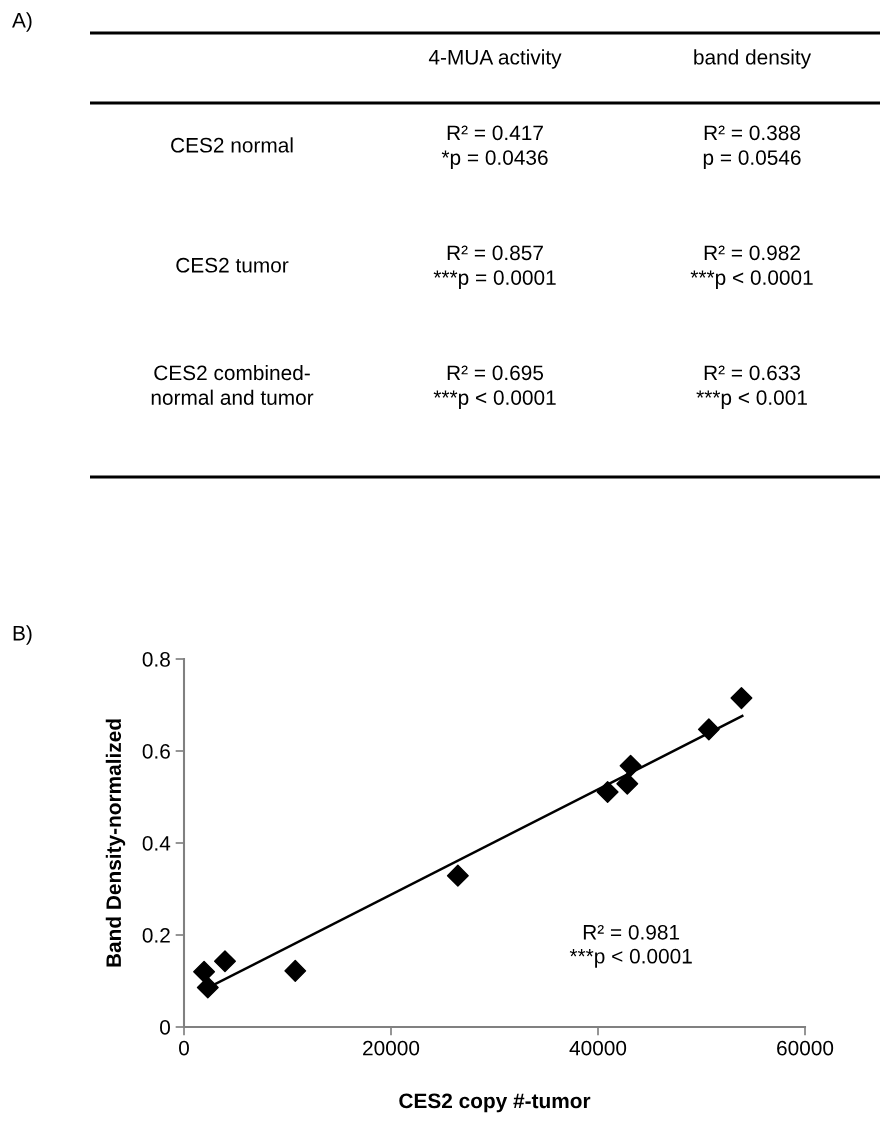  What do you see at coordinates (495, 1103) in the screenshot?
I see `x-axis-title: CES2 copy #-tumor` at bounding box center [495, 1103].